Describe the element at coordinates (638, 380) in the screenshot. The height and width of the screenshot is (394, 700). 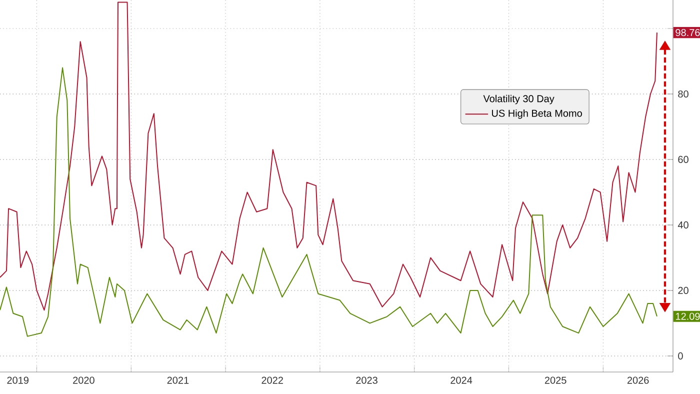
I see `x-tick-label: 2026` at that location.